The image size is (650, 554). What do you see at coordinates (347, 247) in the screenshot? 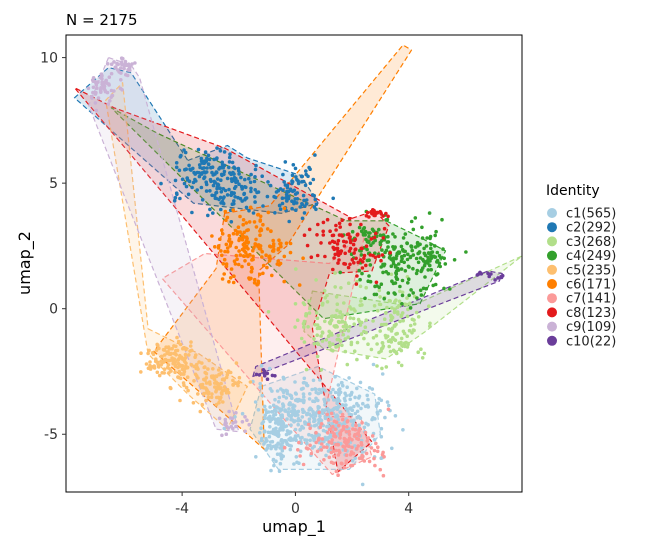
I see `series-c8` at bounding box center [347, 247].